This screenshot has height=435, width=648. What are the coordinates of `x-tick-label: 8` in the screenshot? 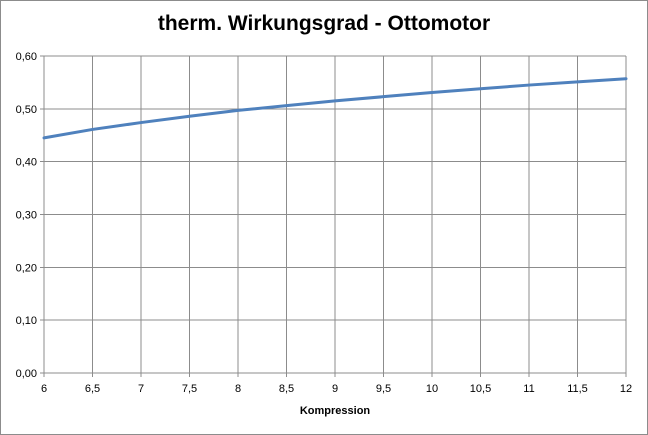 It's located at (238, 389).